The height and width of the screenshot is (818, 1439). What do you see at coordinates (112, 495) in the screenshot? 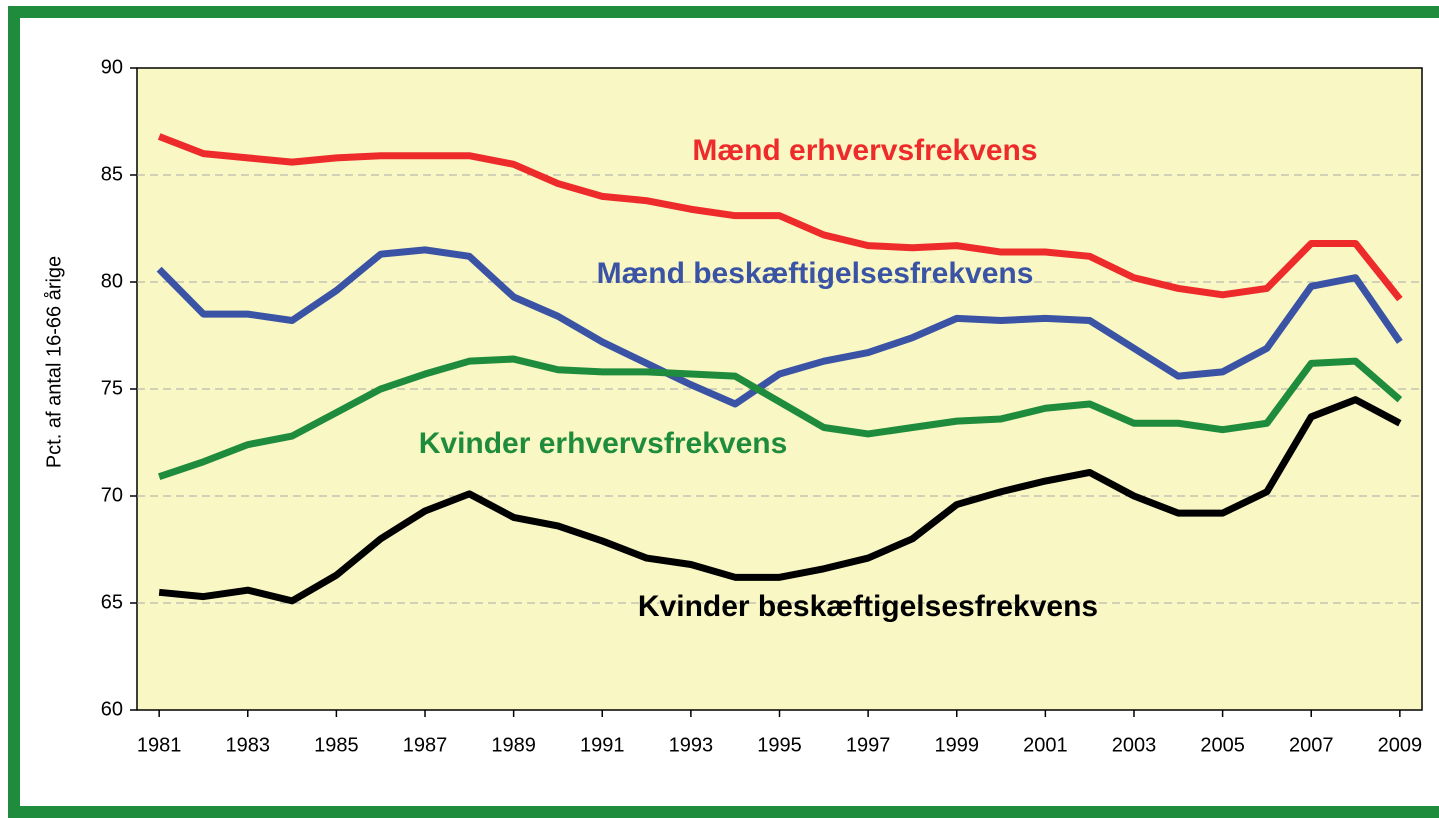
I see `y-tick-label: 70` at bounding box center [112, 495].